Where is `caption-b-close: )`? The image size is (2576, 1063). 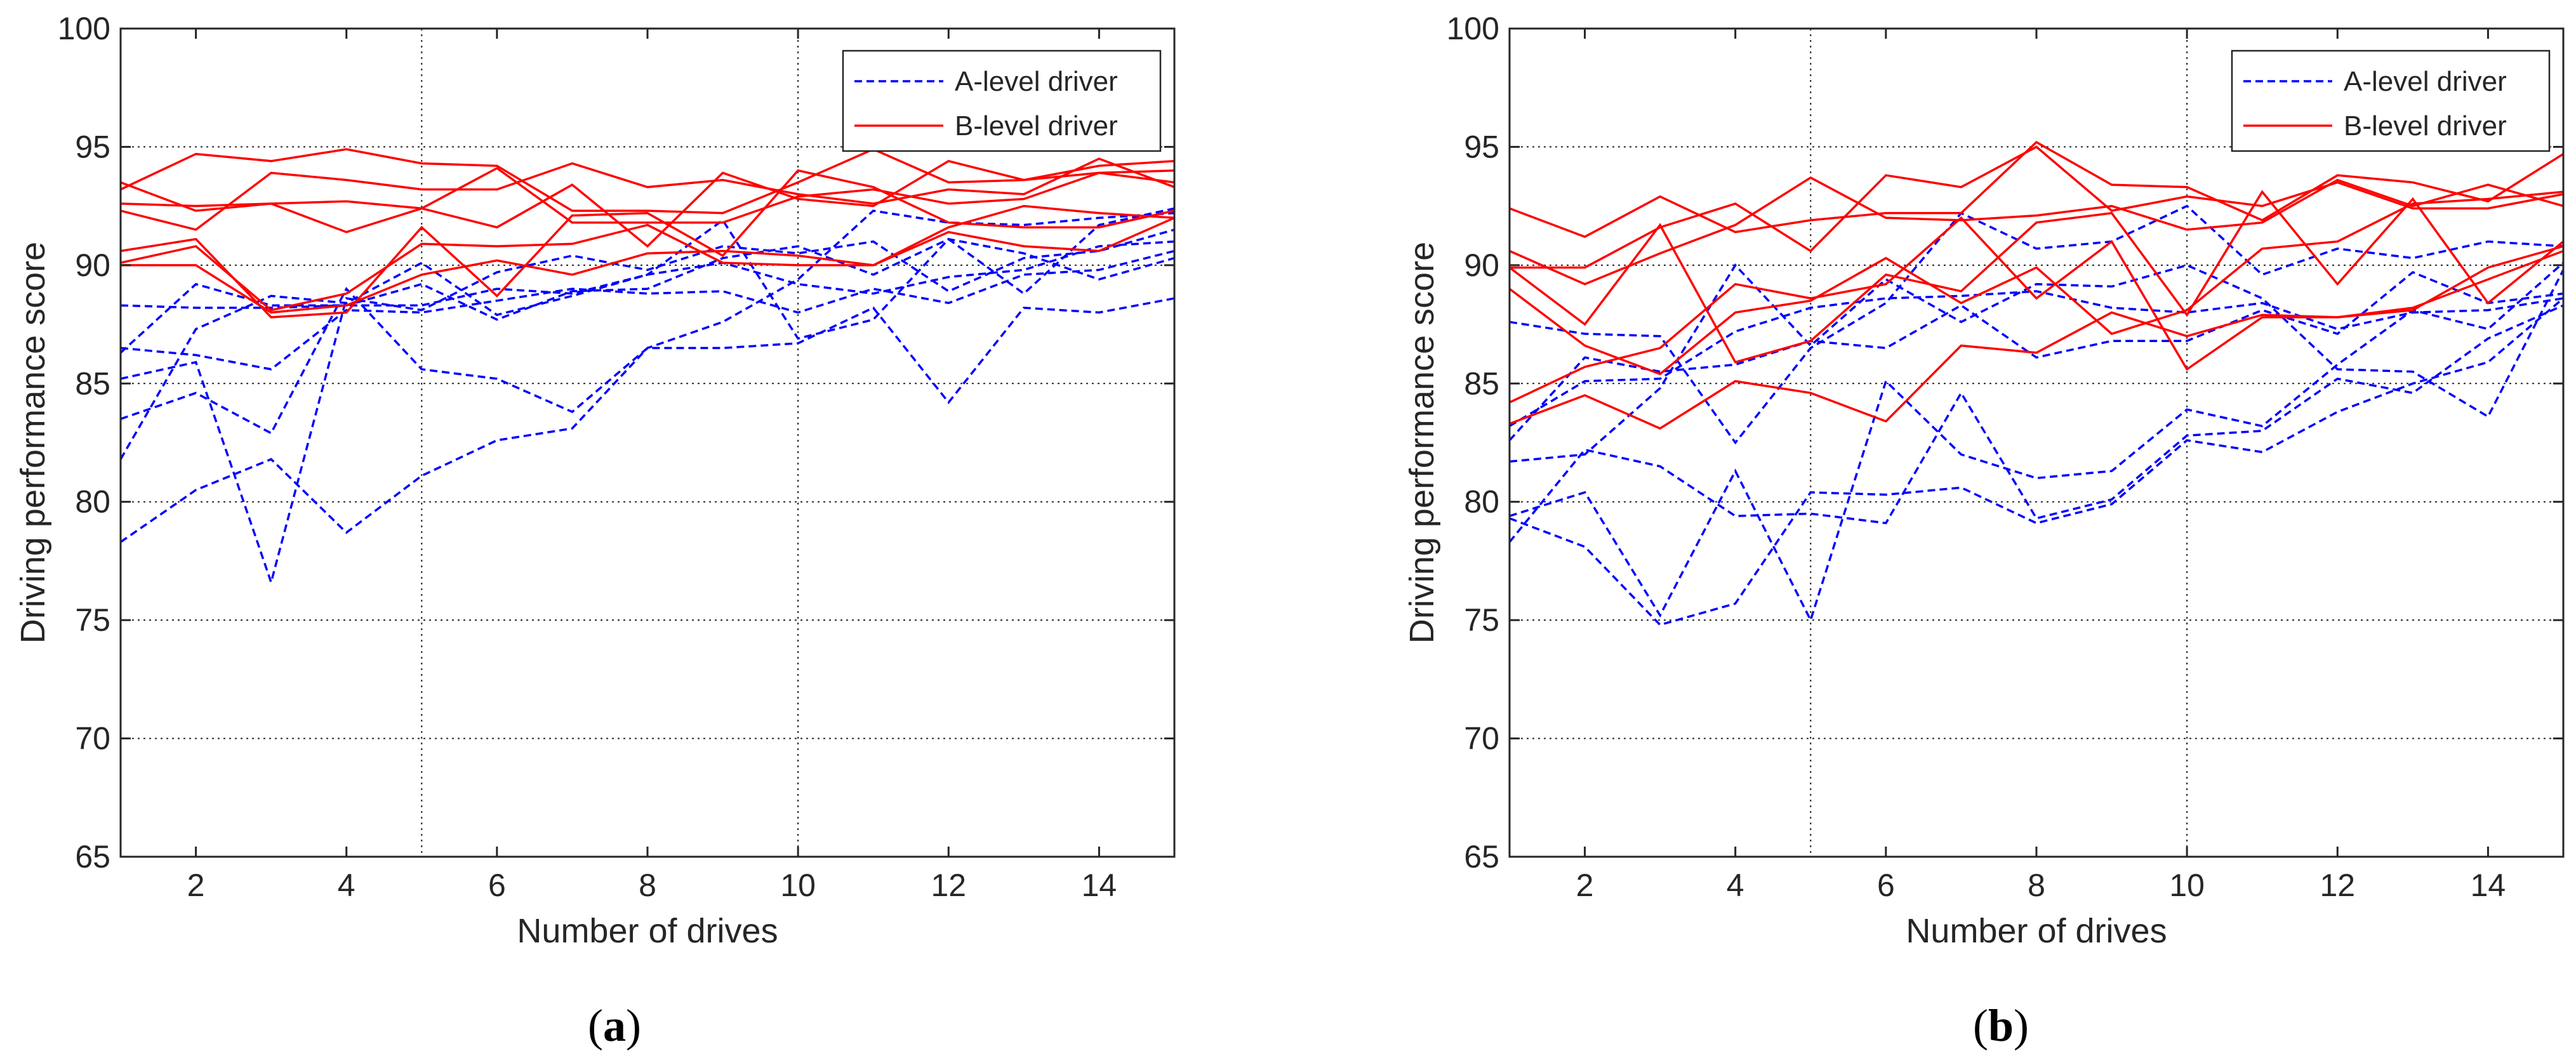
caption-b-close: ) is located at coordinates (2021, 1025).